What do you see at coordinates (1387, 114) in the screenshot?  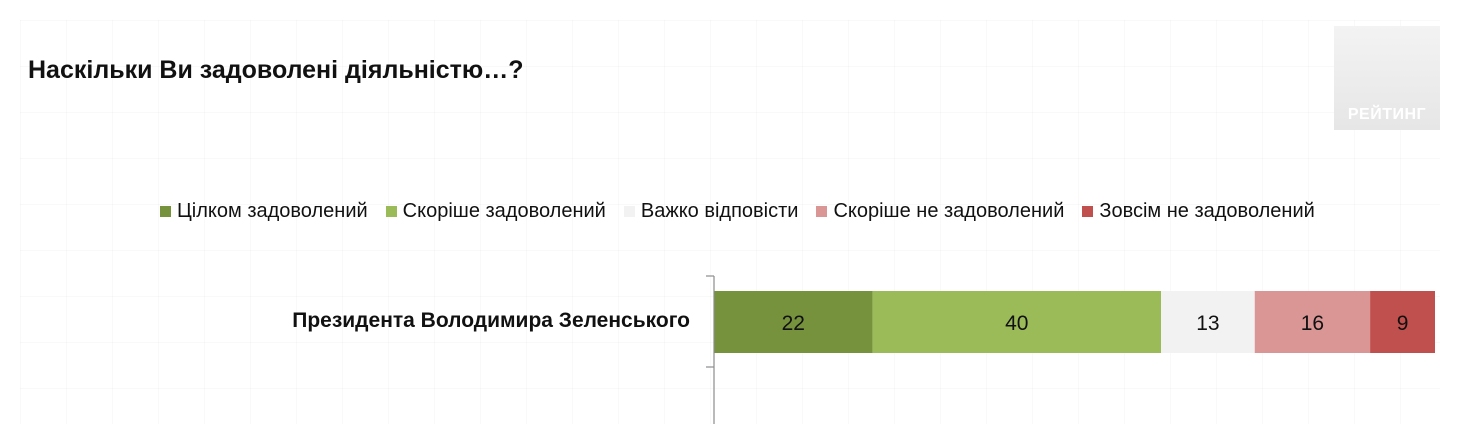 I see `logo-text: РЕЙТИНГ` at bounding box center [1387, 114].